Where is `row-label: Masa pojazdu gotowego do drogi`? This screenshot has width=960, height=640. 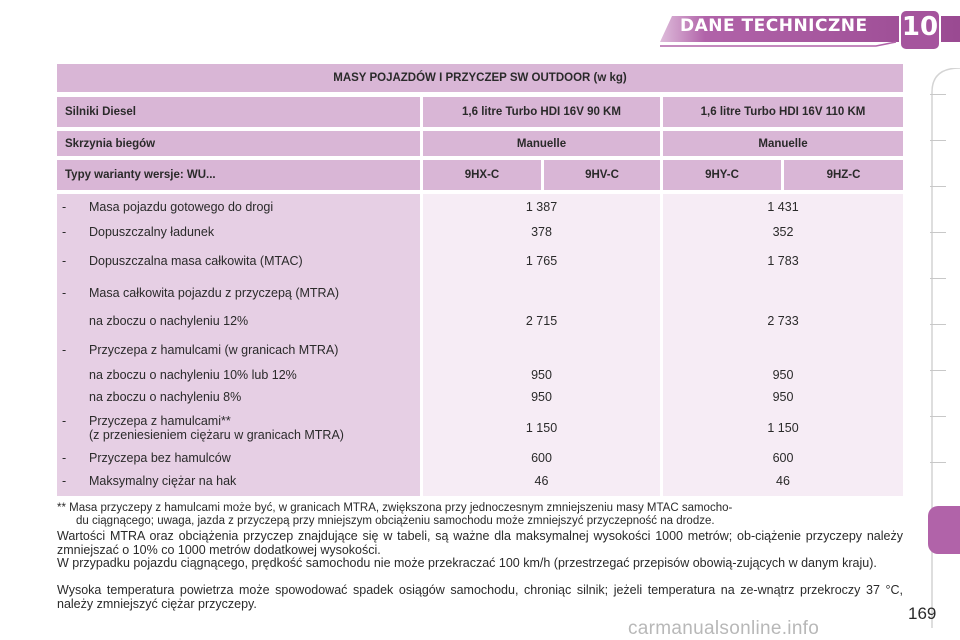
row-label: Masa pojazdu gotowego do drogi is located at coordinates (181, 207).